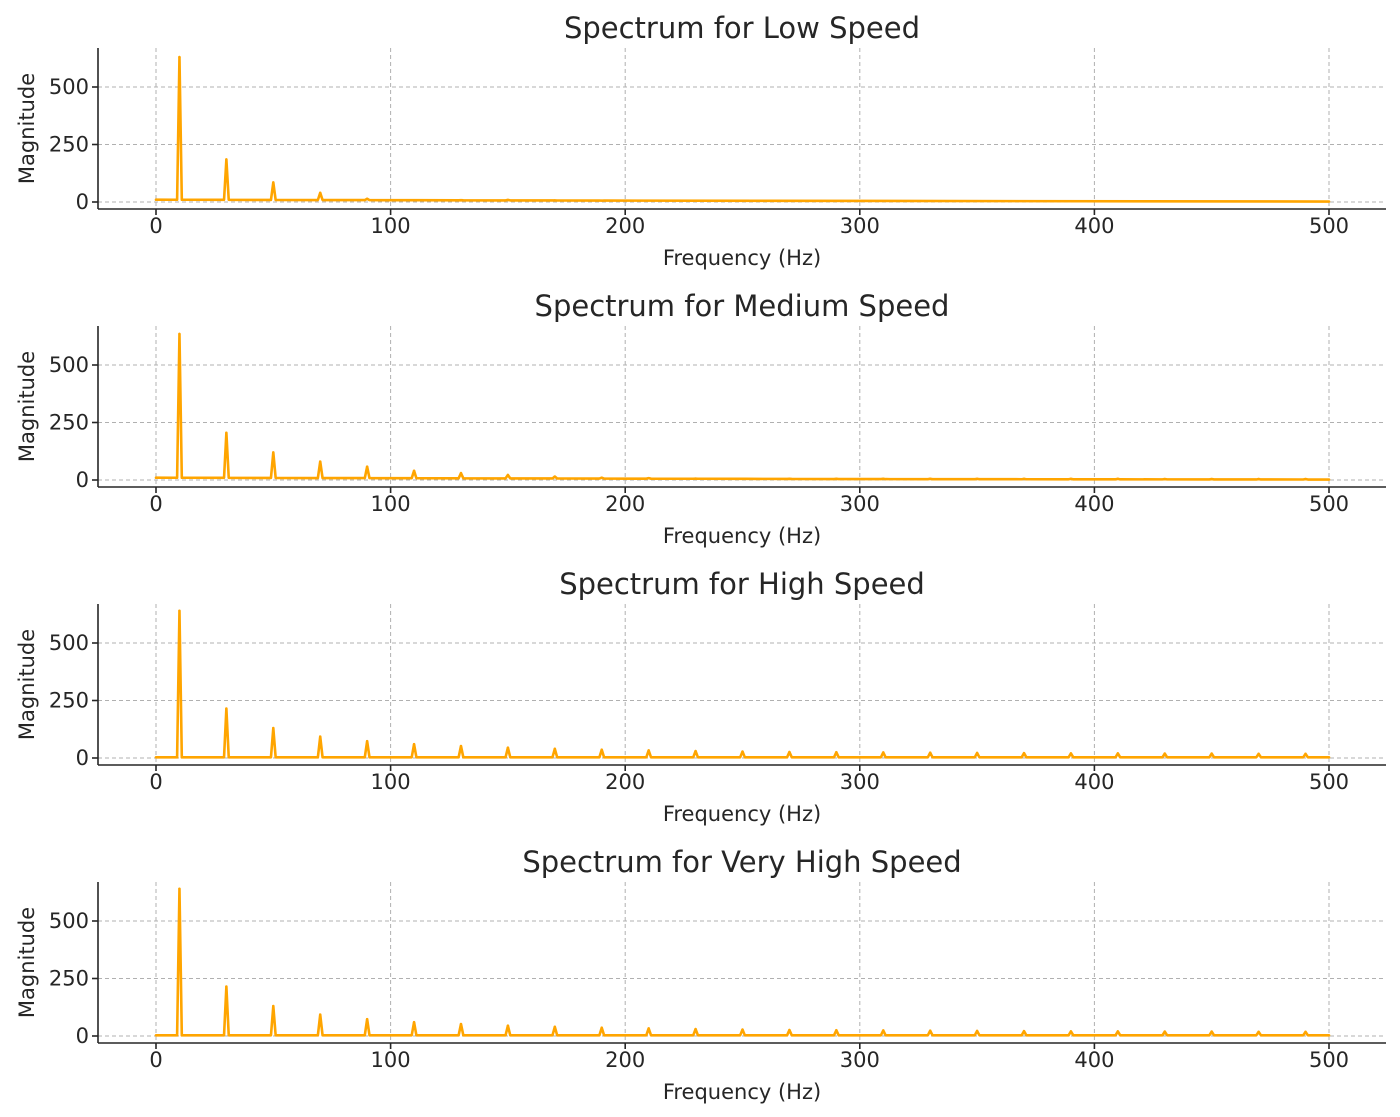  What do you see at coordinates (69, 921) in the screenshot?
I see `y-tick-label: 500` at bounding box center [69, 921].